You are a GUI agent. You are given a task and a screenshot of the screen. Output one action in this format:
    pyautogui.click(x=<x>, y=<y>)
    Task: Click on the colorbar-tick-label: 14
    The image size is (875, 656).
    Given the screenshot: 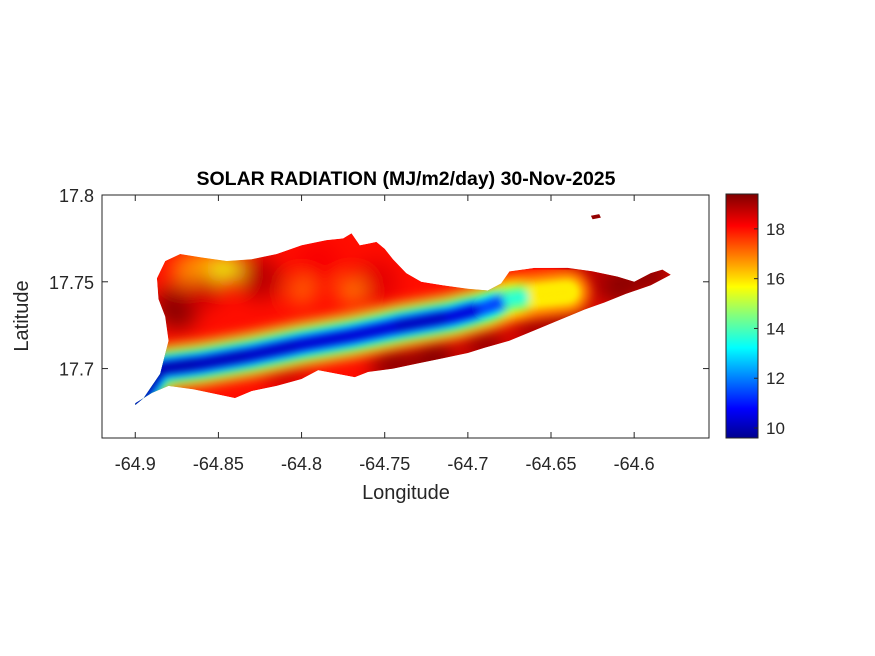 What is the action you would take?
    pyautogui.click(x=775, y=328)
    